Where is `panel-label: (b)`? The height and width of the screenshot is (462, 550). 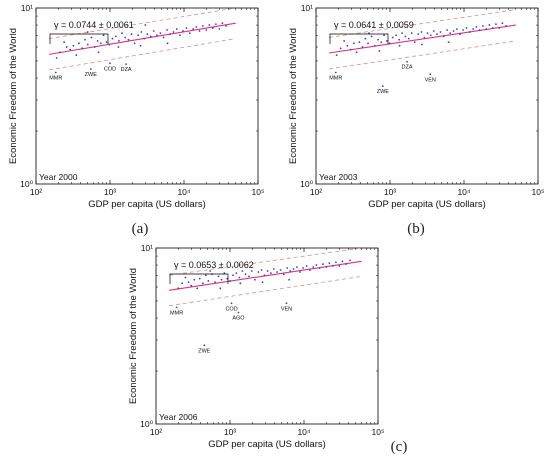 panel-label: (b) is located at coordinates (416, 229).